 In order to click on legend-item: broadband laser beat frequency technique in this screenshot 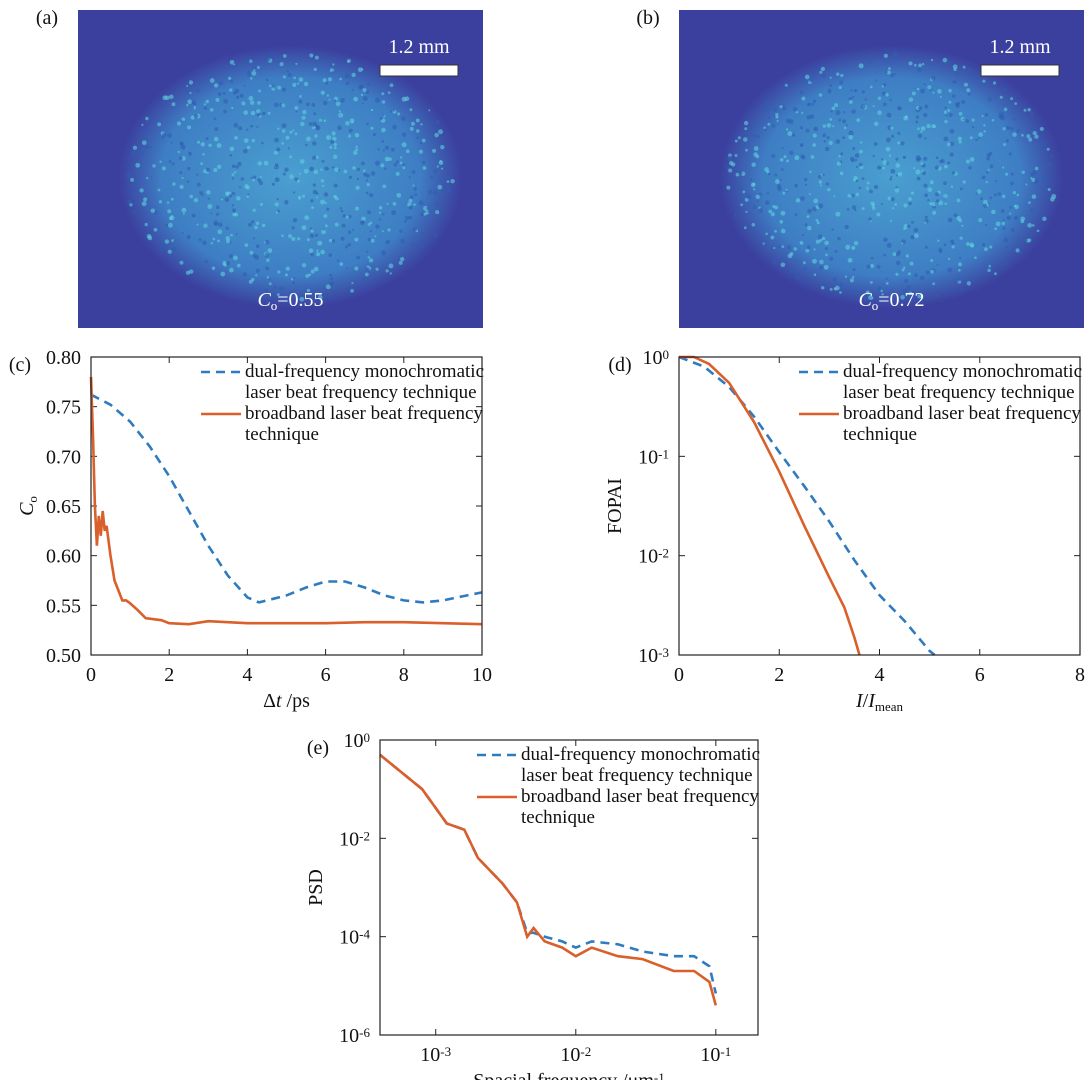, I will do `click(616, 807)`.